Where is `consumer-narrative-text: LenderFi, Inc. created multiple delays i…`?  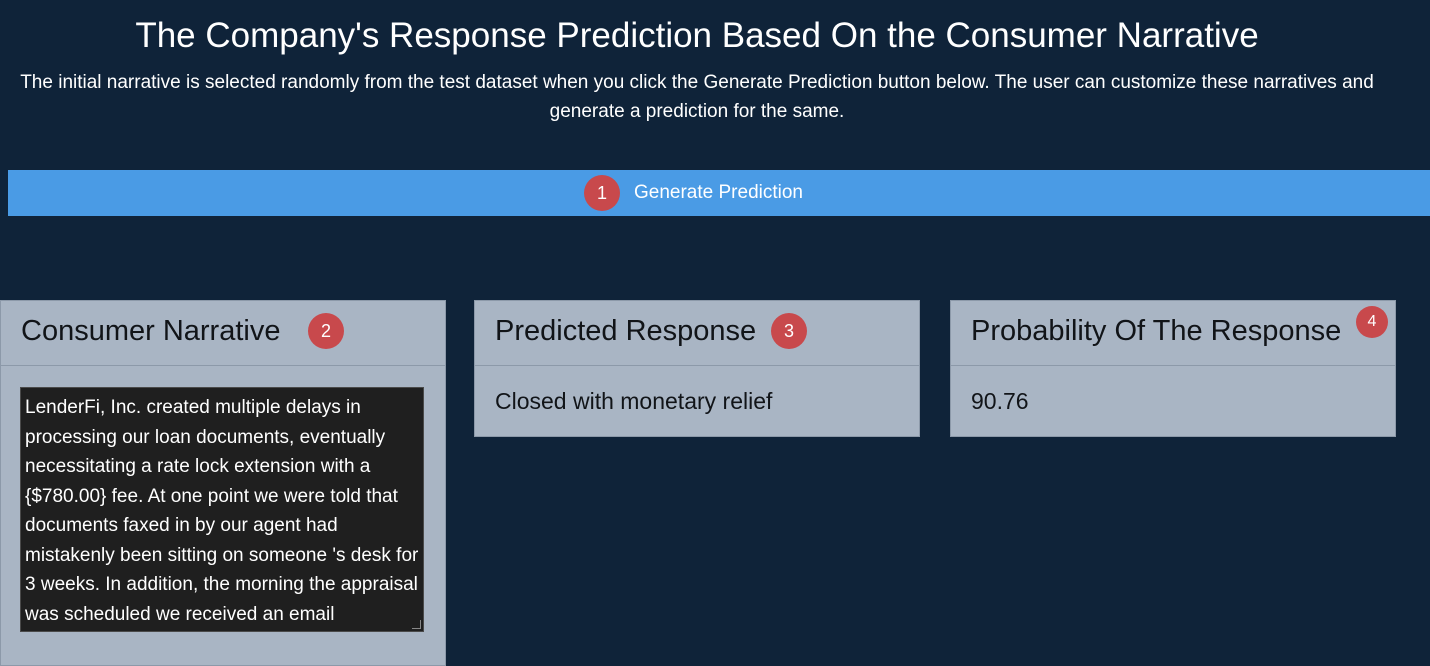
consumer-narrative-text: LenderFi, Inc. created multiple delays i… is located at coordinates (222, 511).